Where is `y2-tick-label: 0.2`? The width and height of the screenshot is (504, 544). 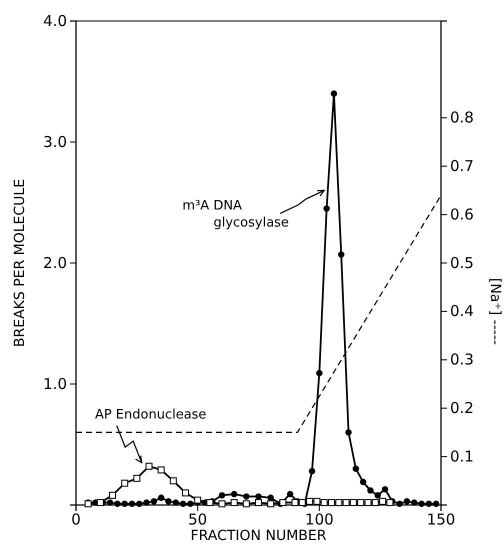 y2-tick-label: 0.2 is located at coordinates (462, 408).